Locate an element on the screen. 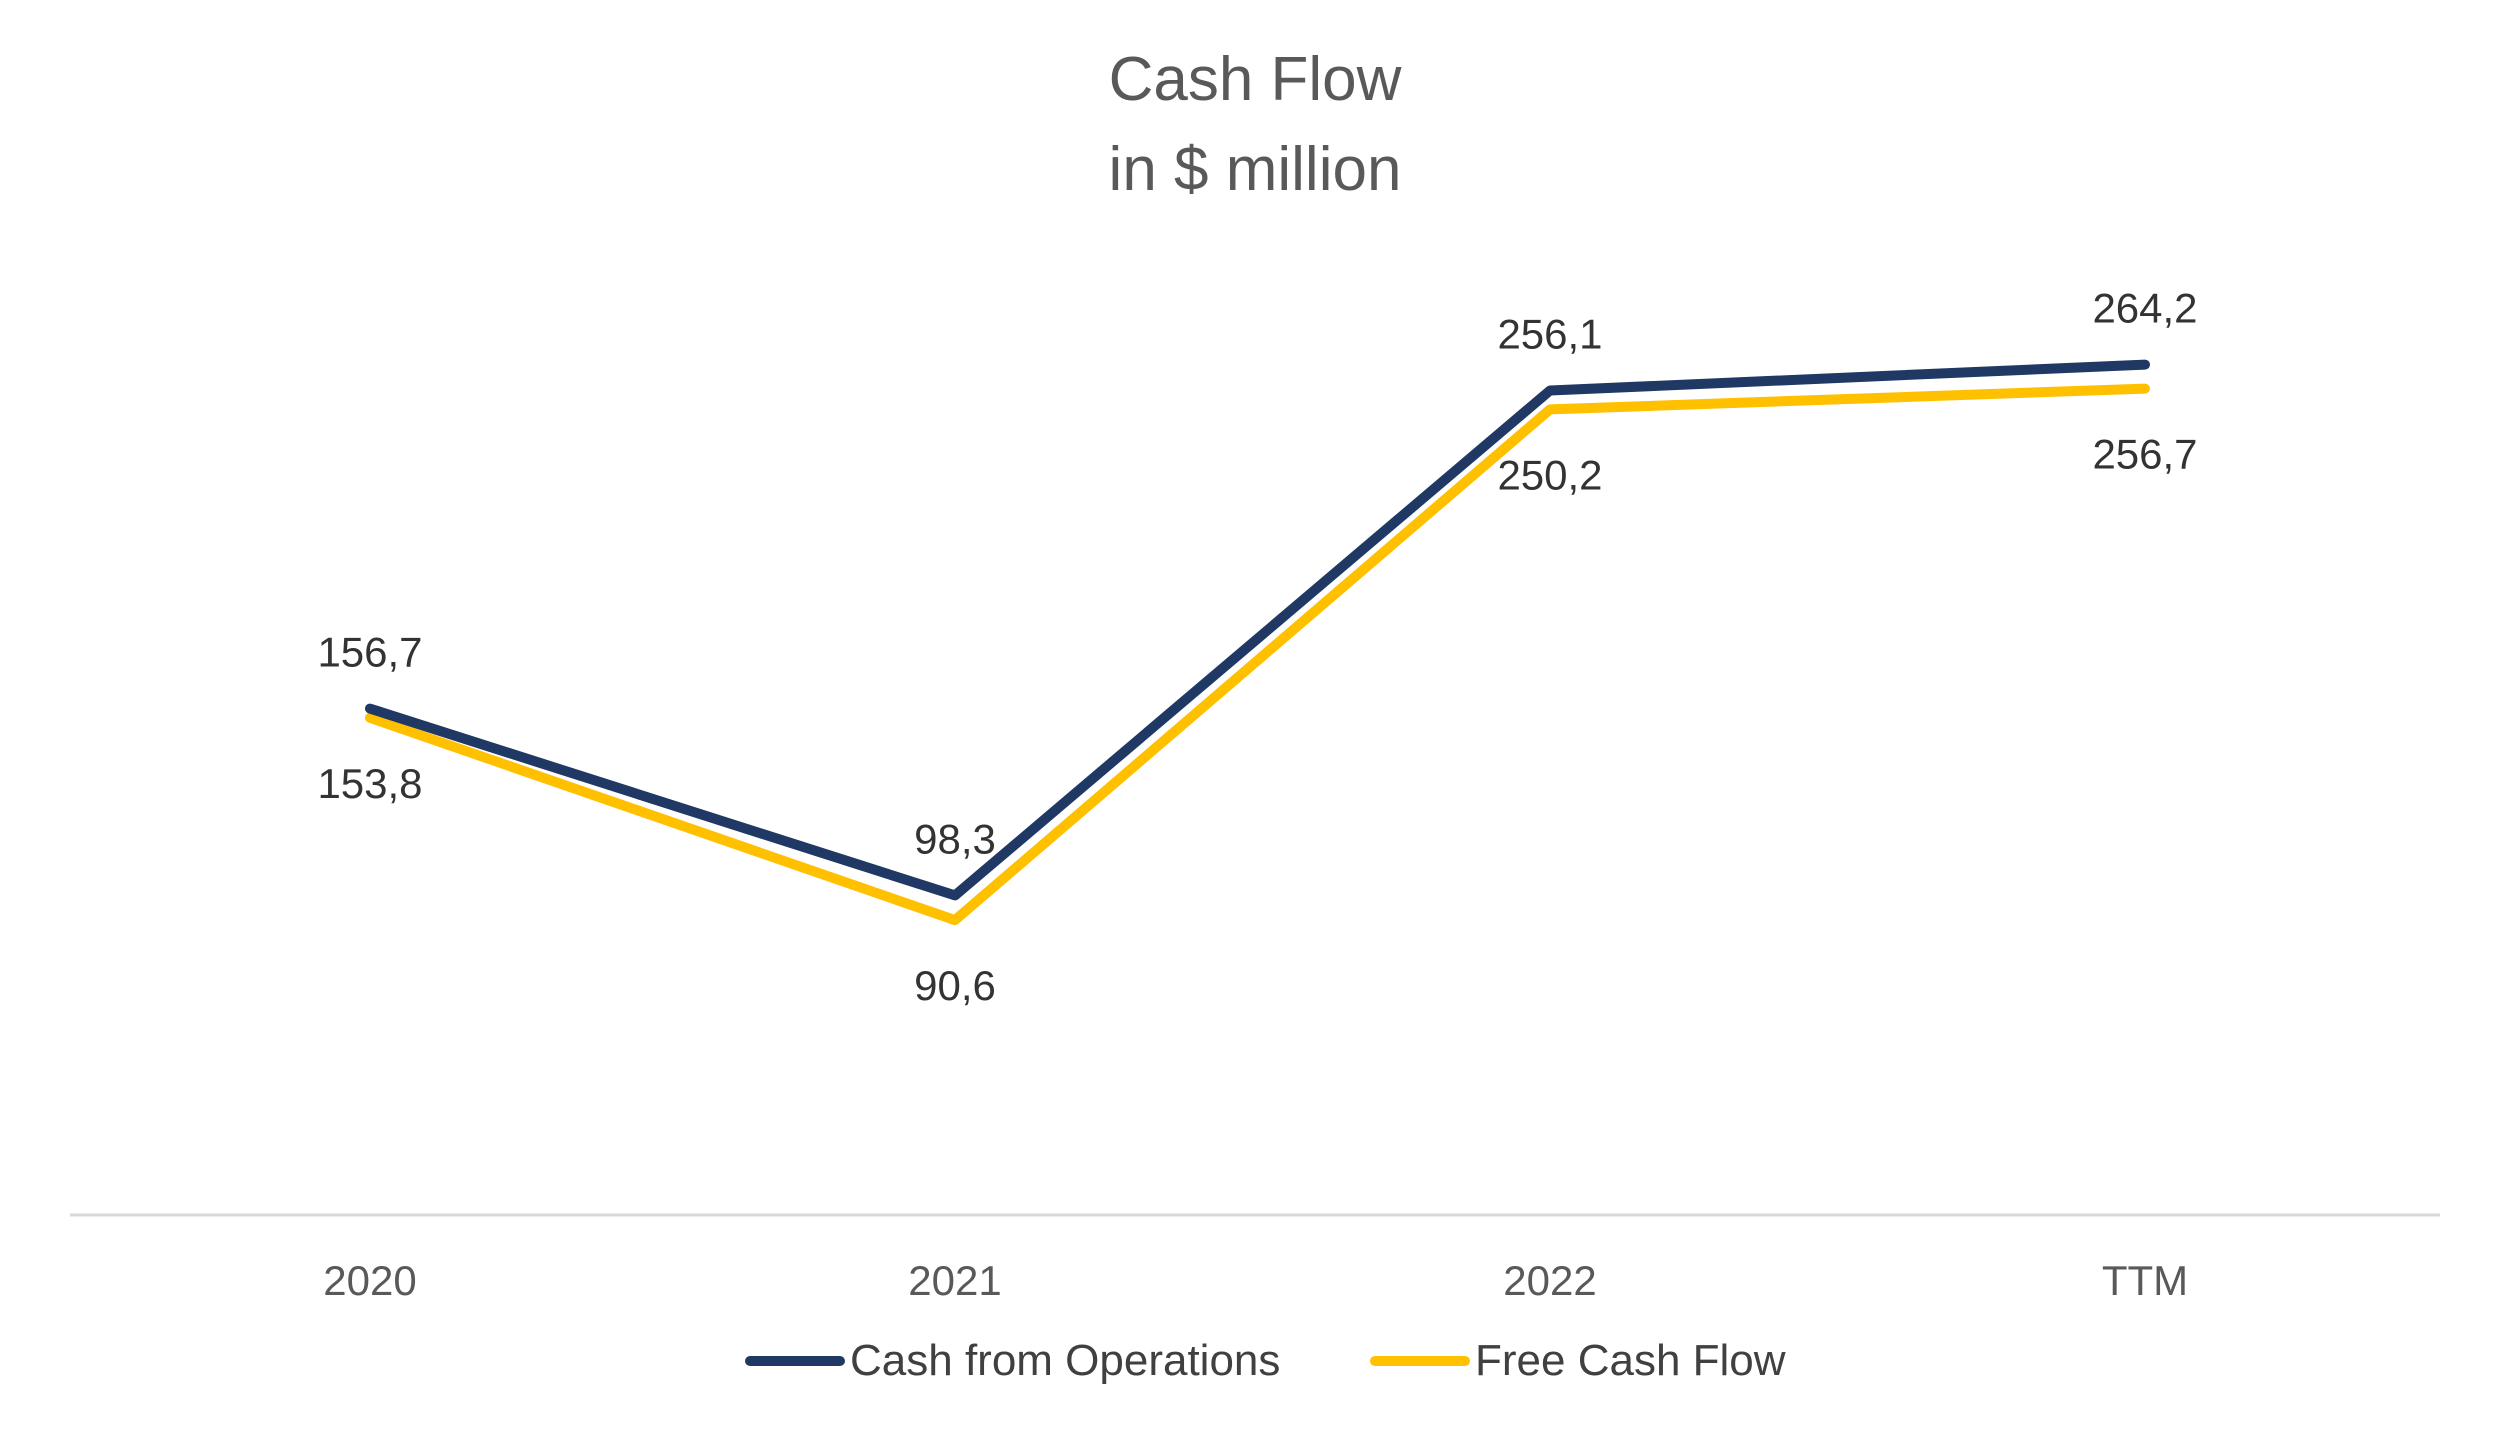 This screenshot has width=2510, height=1434. x-tick-label: 2022 is located at coordinates (1549, 1280).